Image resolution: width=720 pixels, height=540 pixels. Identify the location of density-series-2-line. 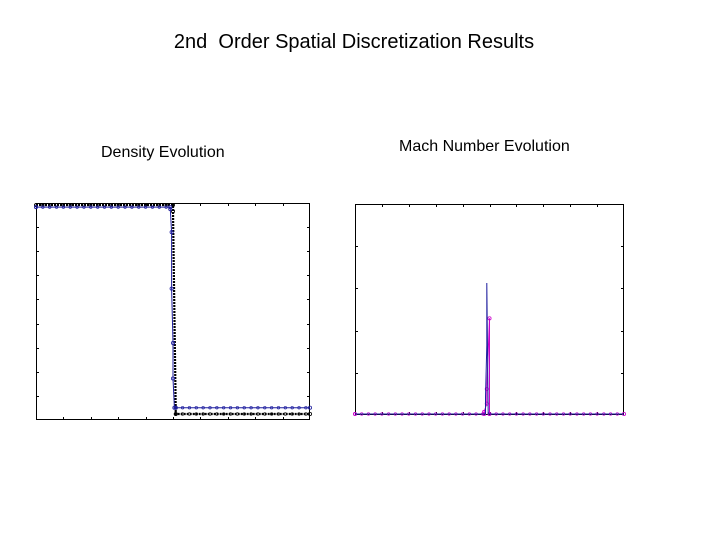
(173, 307).